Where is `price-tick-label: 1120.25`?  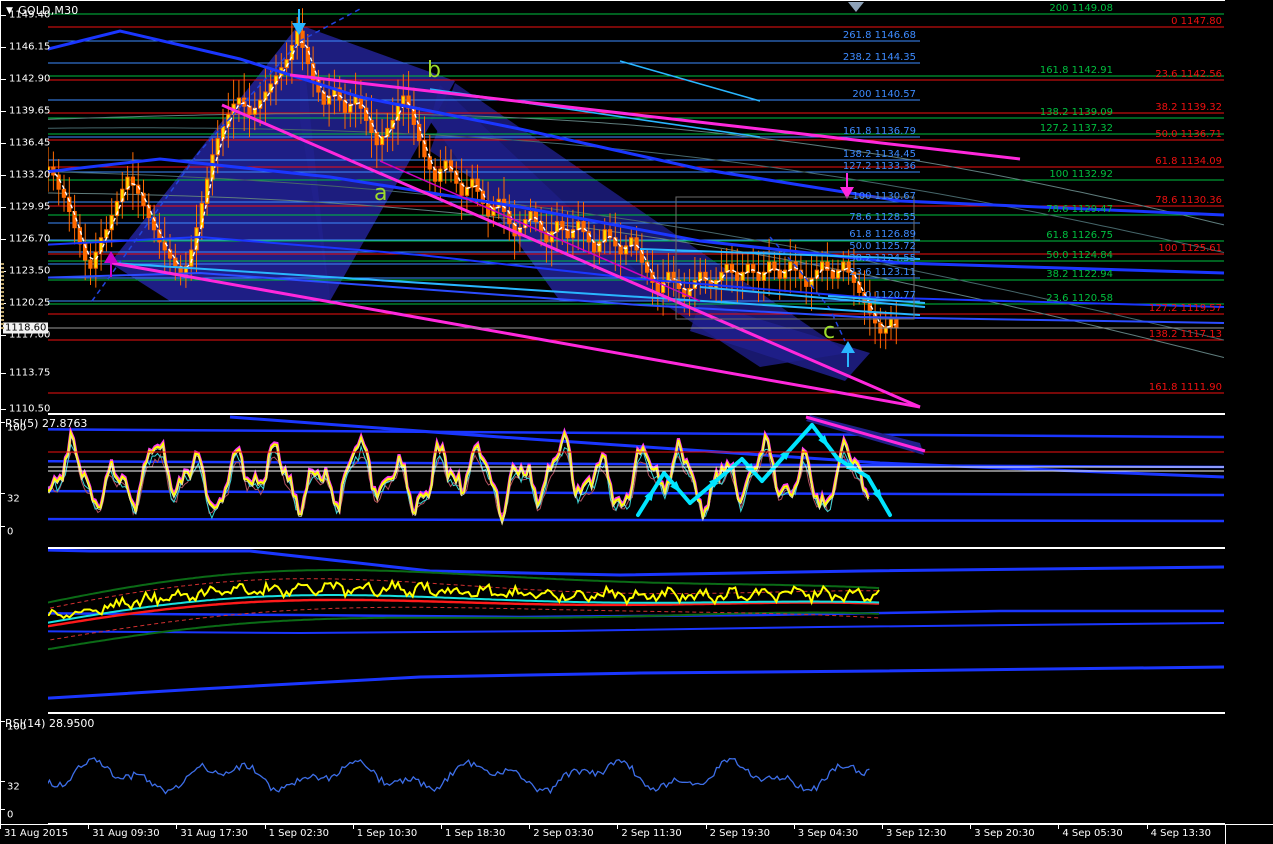 price-tick-label: 1120.25 is located at coordinates (30, 303).